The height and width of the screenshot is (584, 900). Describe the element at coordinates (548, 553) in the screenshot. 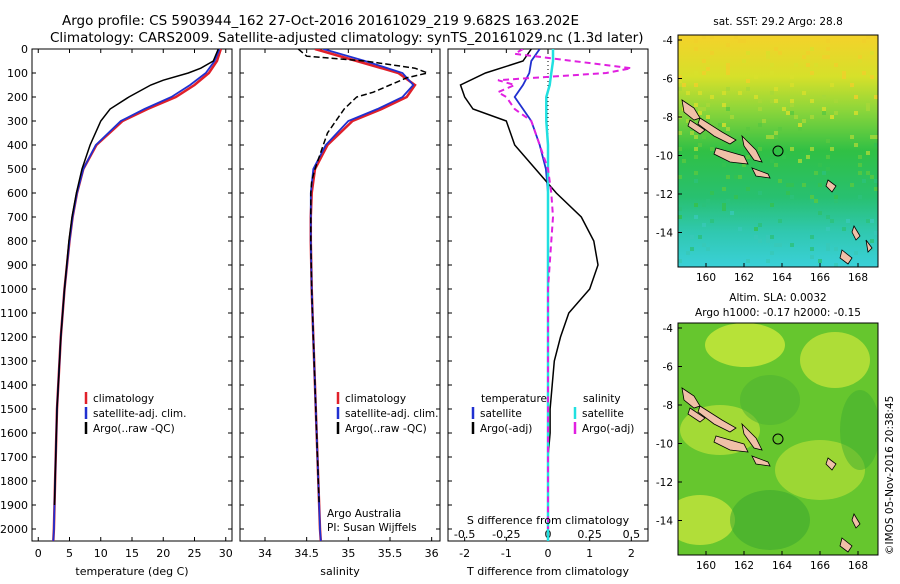

I see `x-tick-label: 0` at that location.